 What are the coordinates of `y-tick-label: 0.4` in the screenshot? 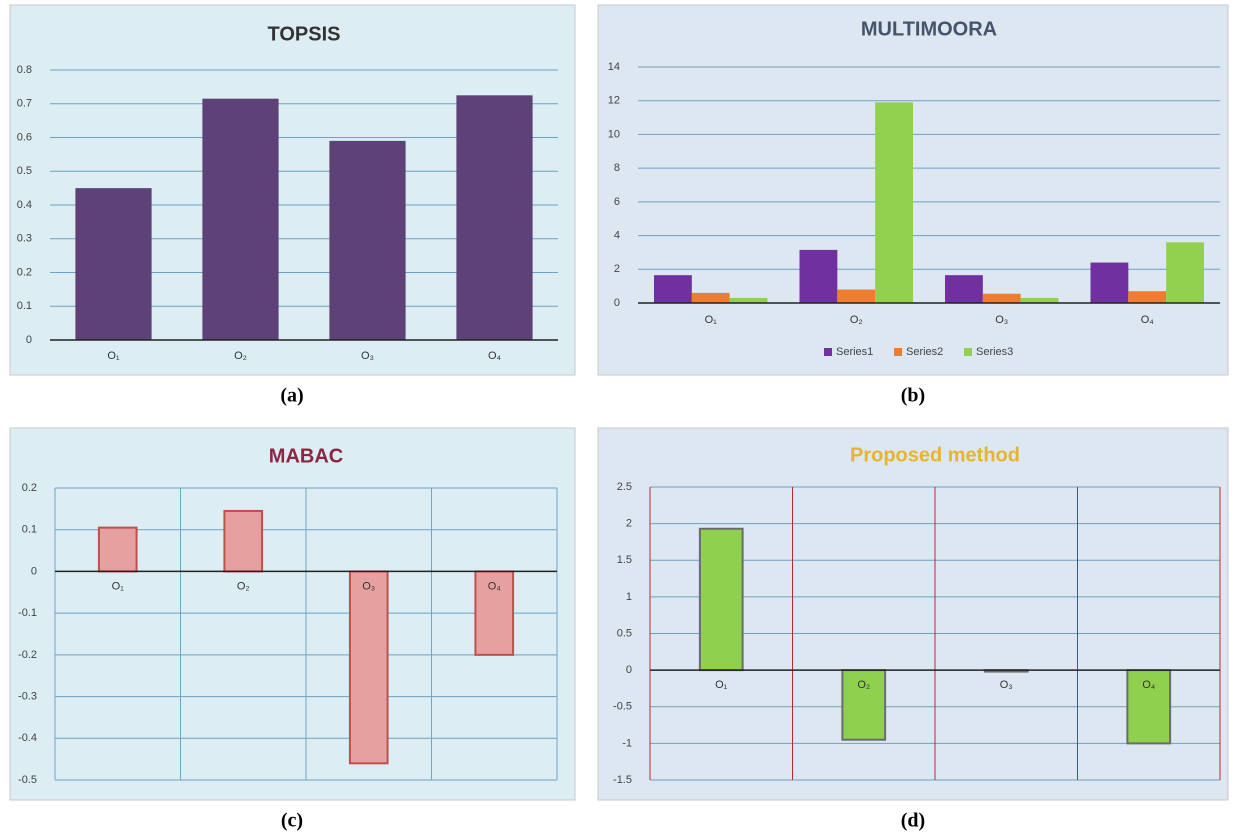 It's located at (24, 205).